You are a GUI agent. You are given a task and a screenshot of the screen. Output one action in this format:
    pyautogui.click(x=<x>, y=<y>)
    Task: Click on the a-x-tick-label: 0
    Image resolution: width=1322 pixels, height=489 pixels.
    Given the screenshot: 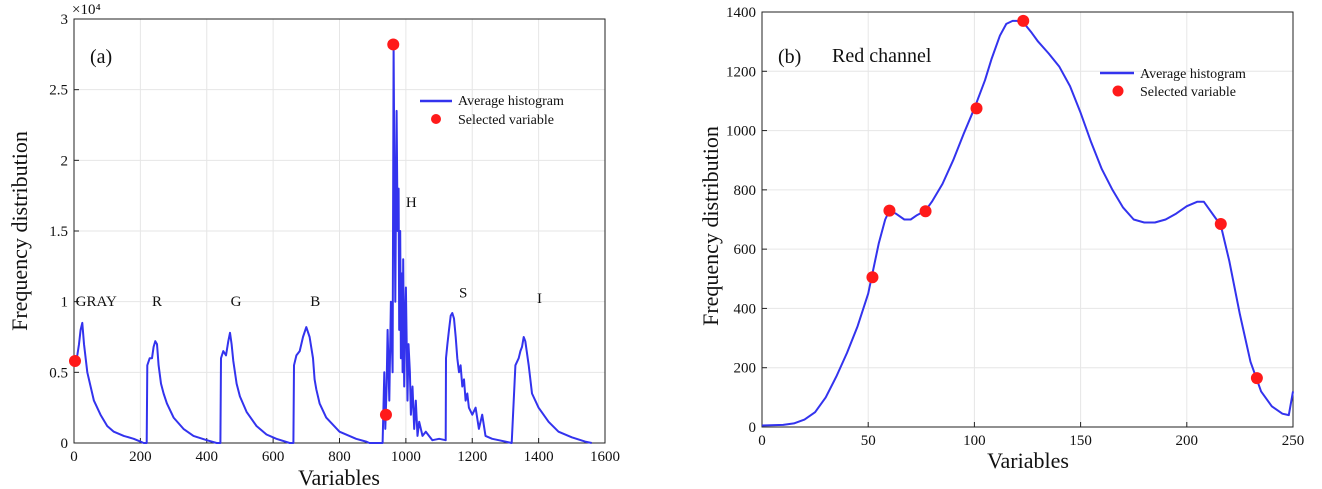 What is the action you would take?
    pyautogui.click(x=74, y=457)
    